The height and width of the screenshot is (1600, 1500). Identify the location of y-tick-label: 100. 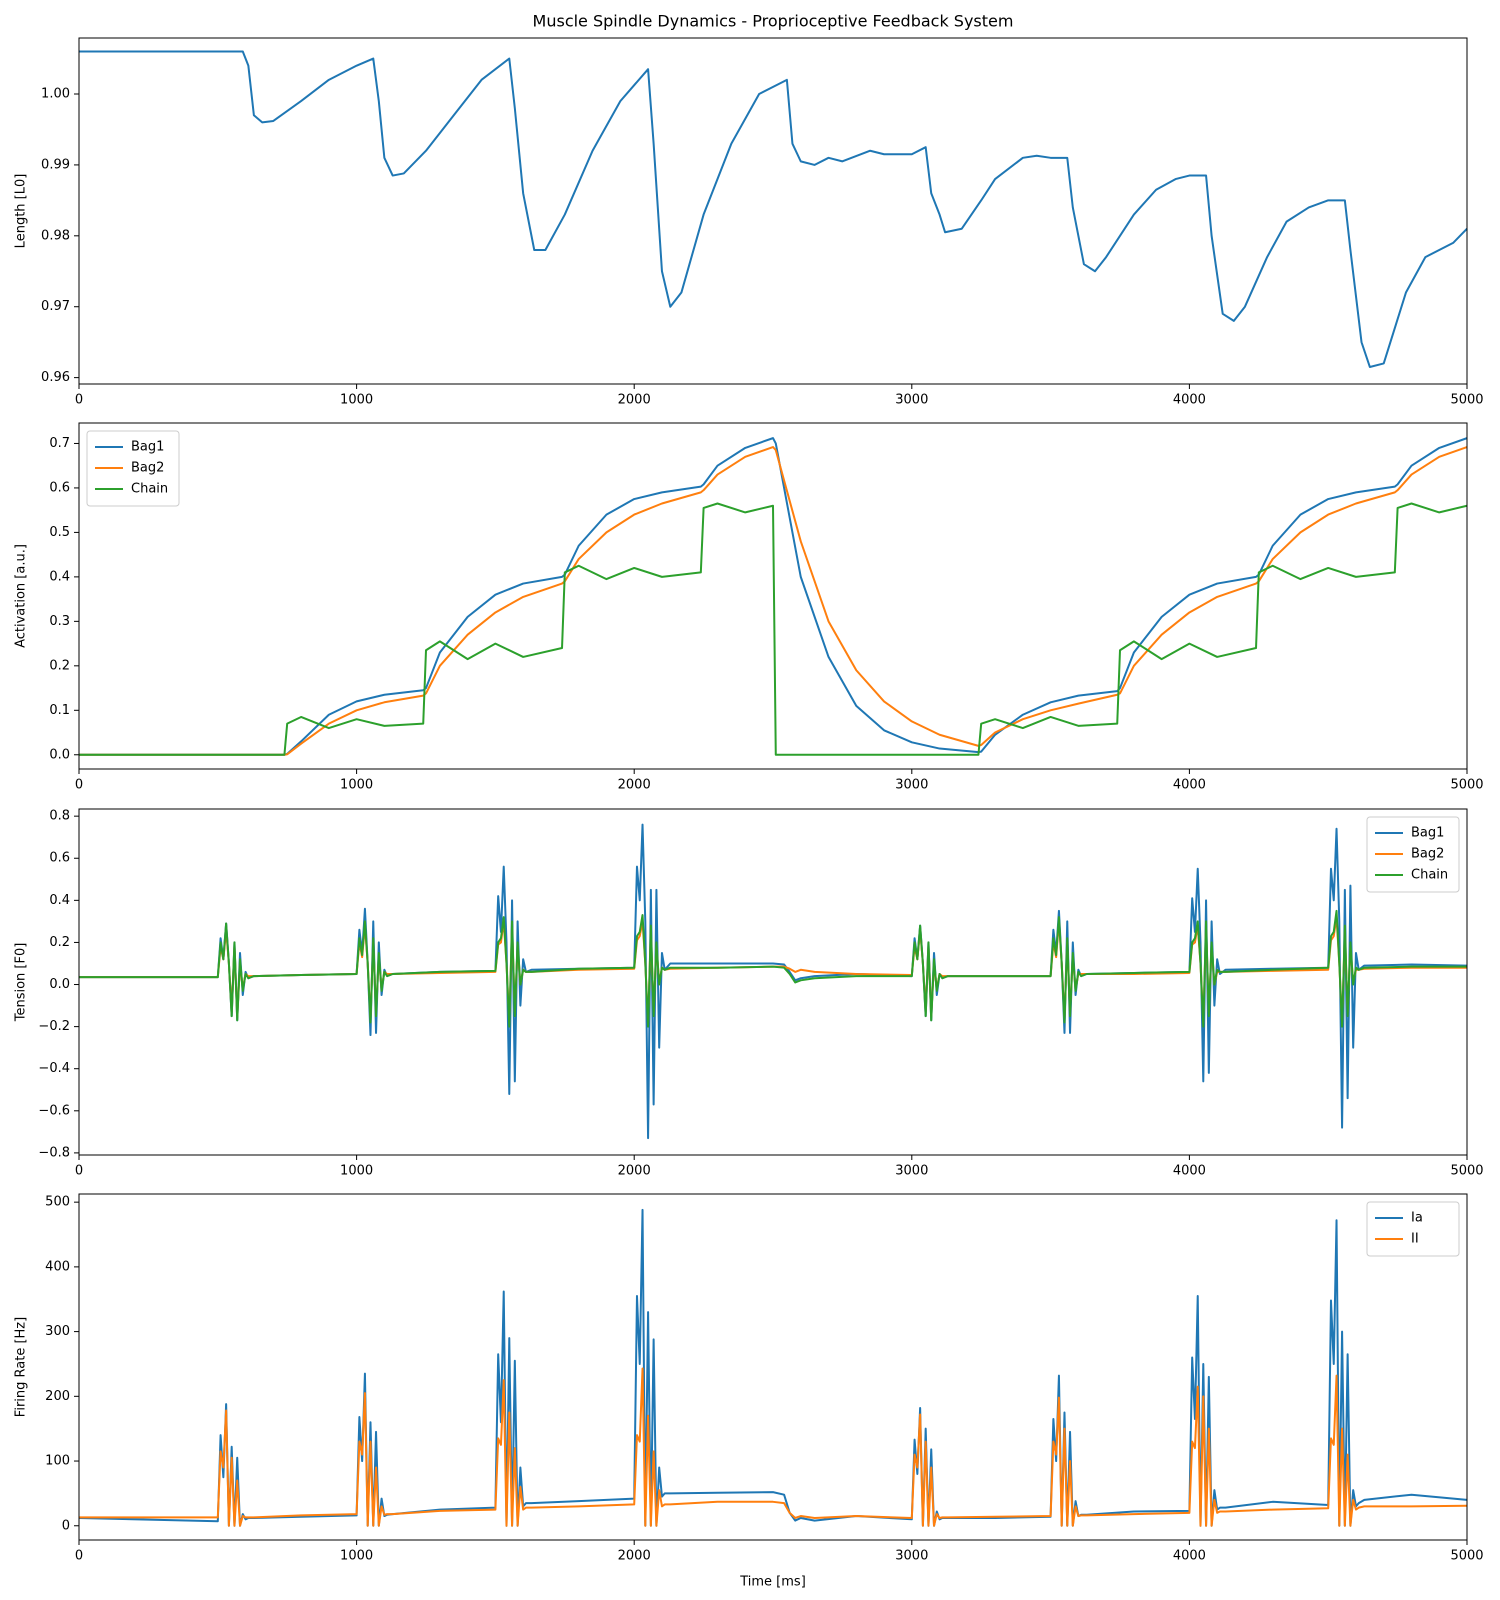
(57, 1461).